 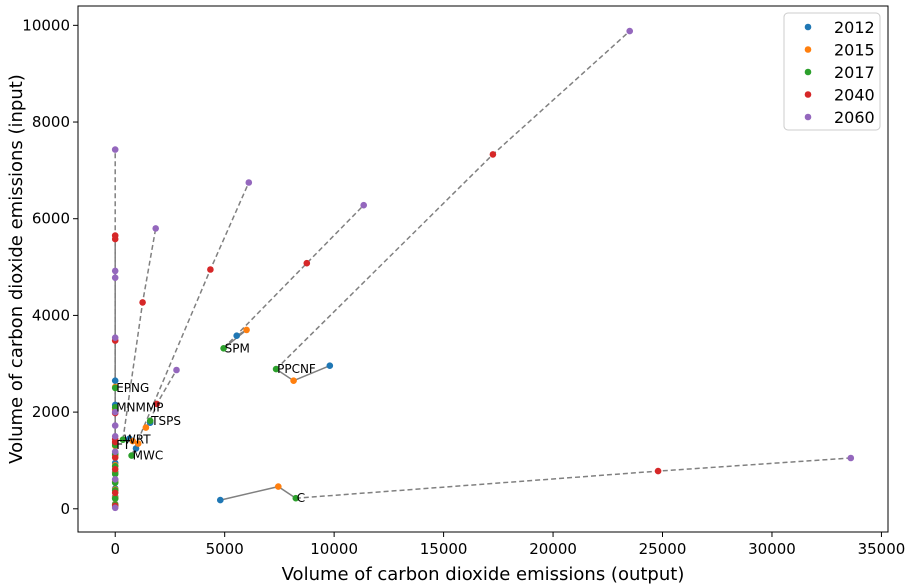 I want to click on annotation-epng: EPNG, so click(x=132, y=388).